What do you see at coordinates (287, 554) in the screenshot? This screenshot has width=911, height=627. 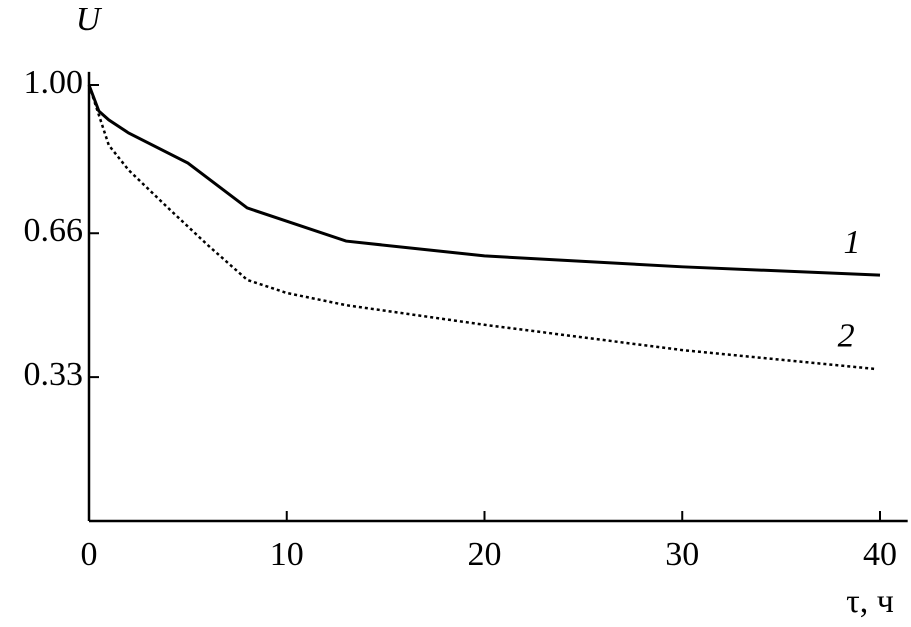 I see `x-tick-label: 10` at bounding box center [287, 554].